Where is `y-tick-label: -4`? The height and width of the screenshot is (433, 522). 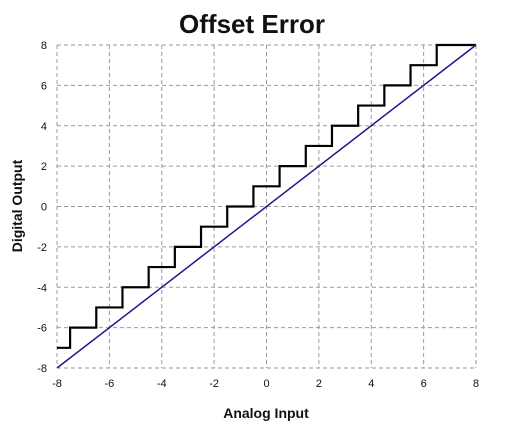 y-tick-label: -4 is located at coordinates (42, 288).